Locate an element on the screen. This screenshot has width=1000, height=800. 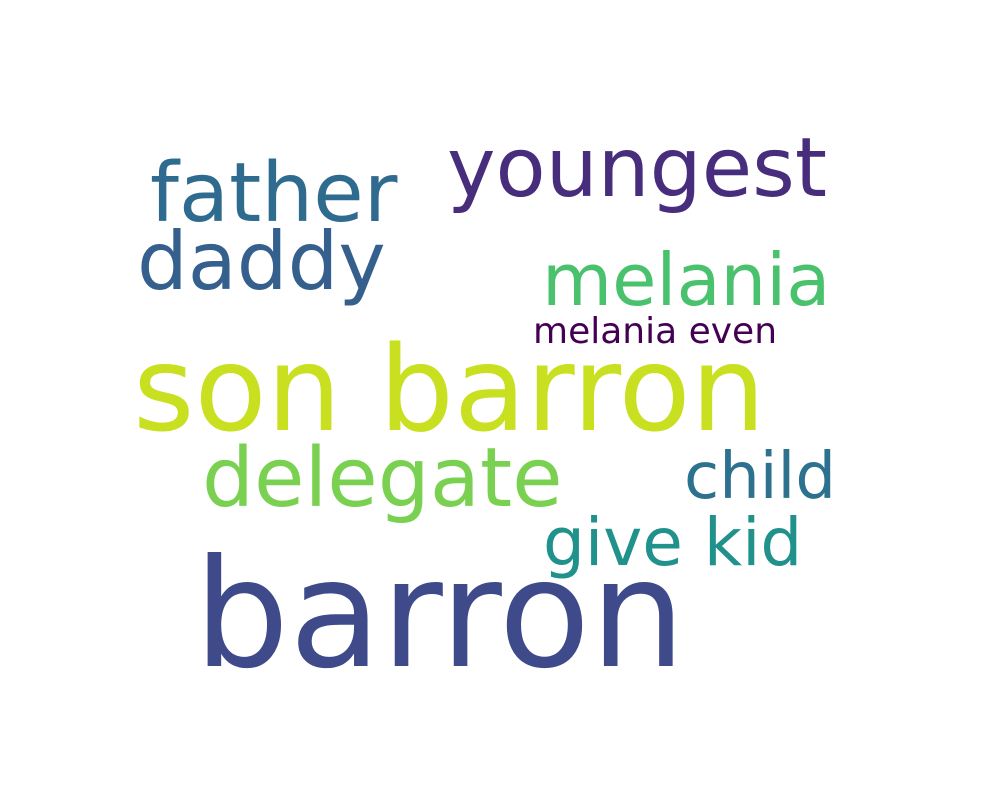
word-melania: melania is located at coordinates (686, 280).